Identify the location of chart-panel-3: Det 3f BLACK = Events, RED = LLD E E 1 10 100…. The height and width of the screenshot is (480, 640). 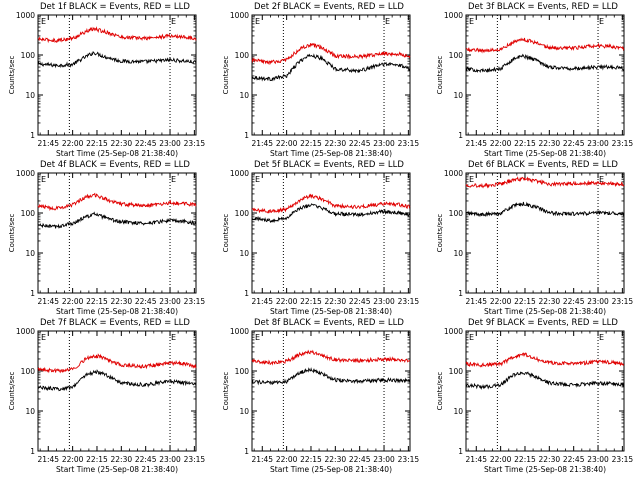
(534, 80).